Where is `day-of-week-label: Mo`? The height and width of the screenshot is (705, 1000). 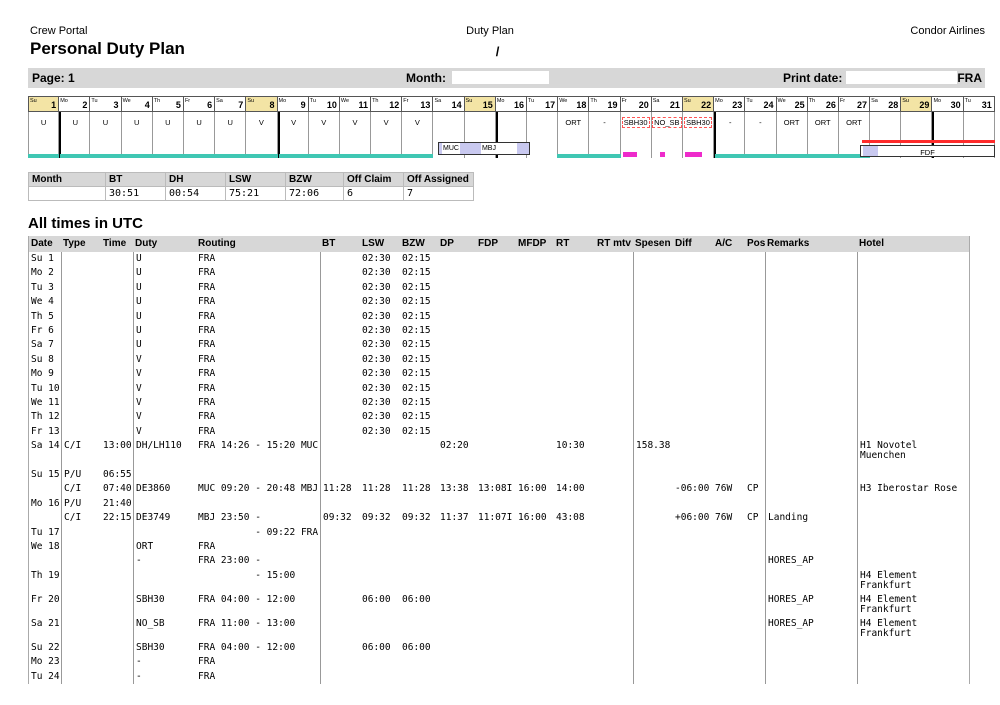
day-of-week-label: Mo is located at coordinates (500, 101).